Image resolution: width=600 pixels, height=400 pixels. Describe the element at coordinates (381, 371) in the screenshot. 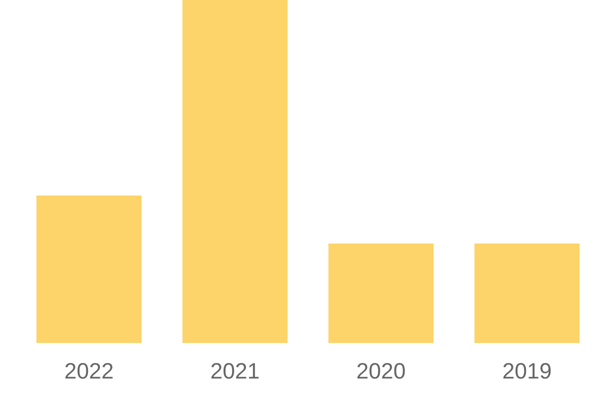

I see `x-tick-label: 2020` at that location.